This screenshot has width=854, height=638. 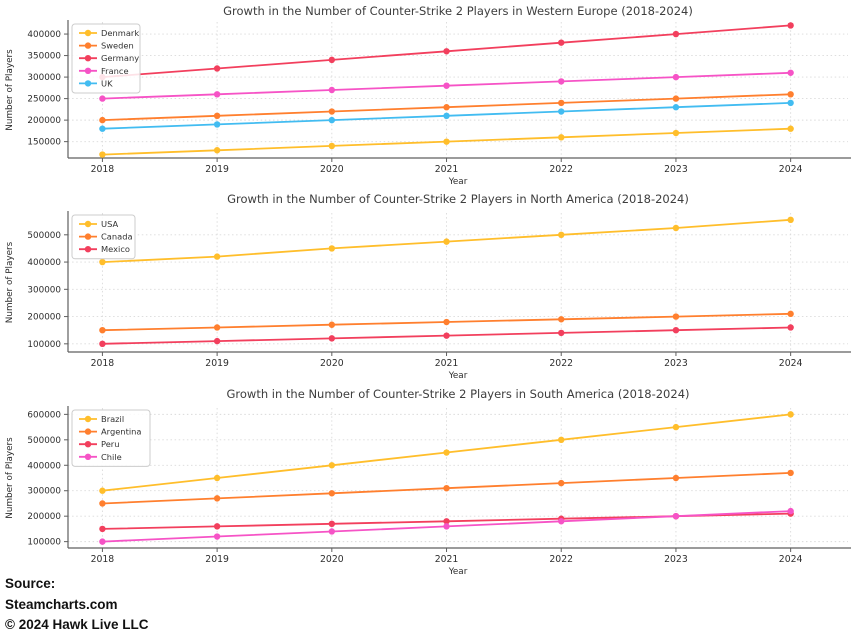 I want to click on legend-label: France, so click(x=115, y=71).